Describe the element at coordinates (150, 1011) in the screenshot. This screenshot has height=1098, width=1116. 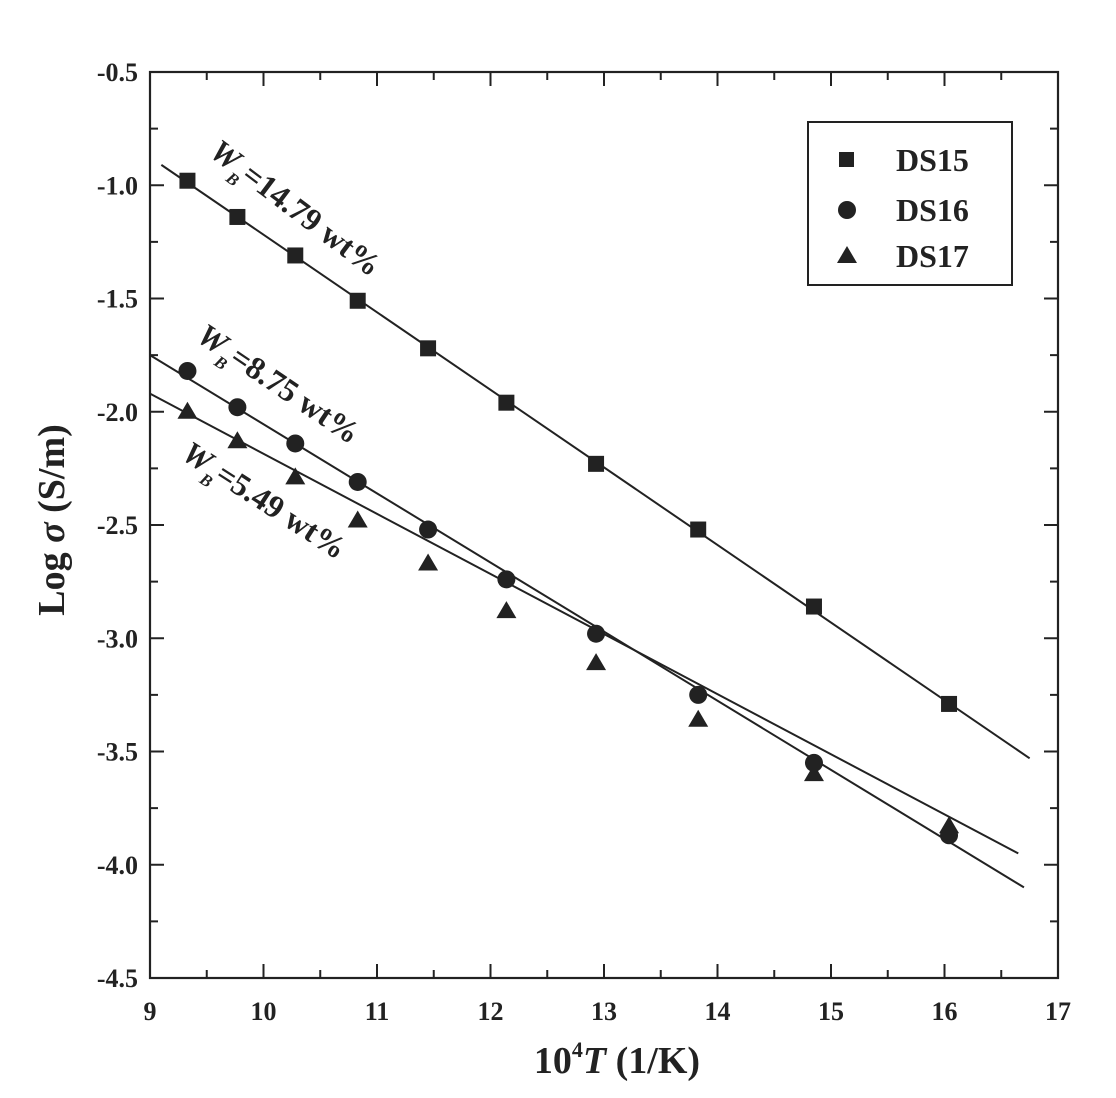
I see `x-tick-label: 9` at that location.